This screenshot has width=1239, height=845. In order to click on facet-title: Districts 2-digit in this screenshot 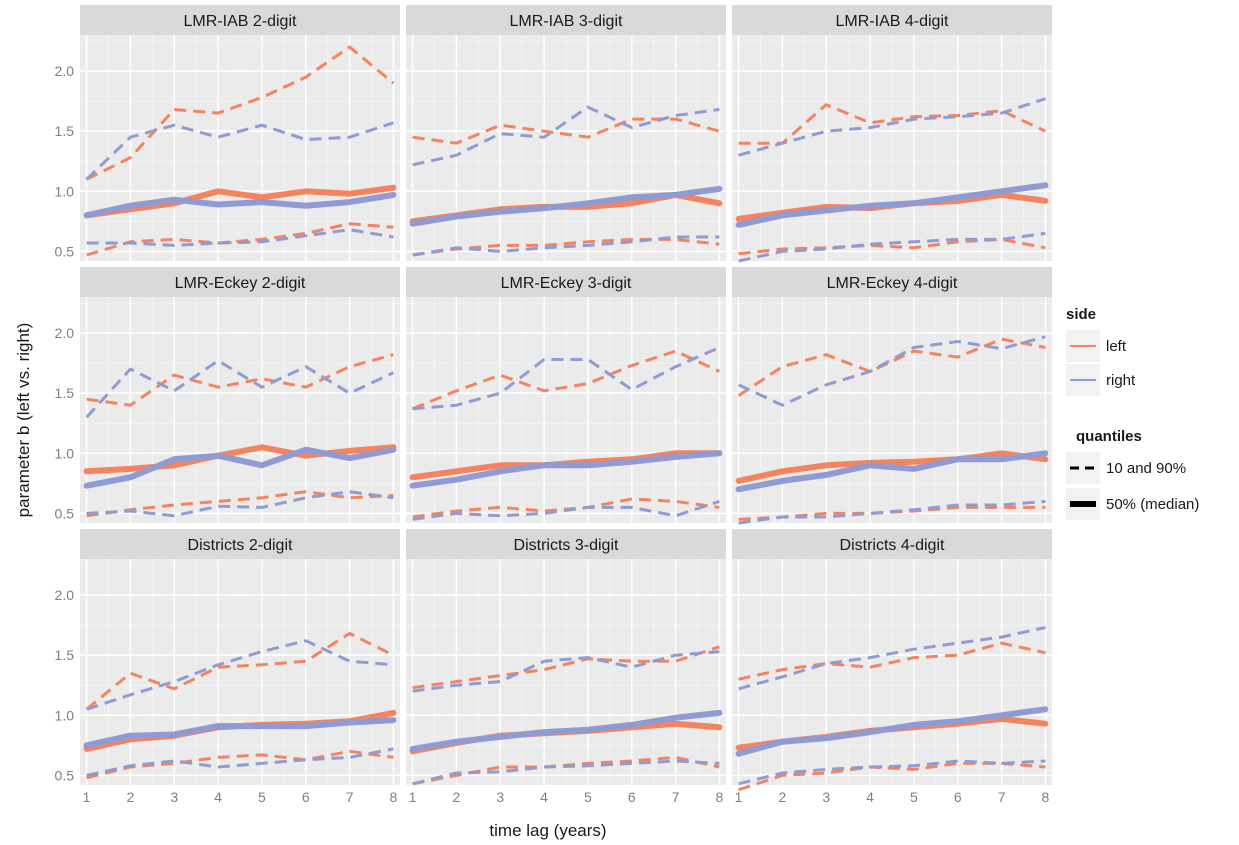, I will do `click(240, 545)`.